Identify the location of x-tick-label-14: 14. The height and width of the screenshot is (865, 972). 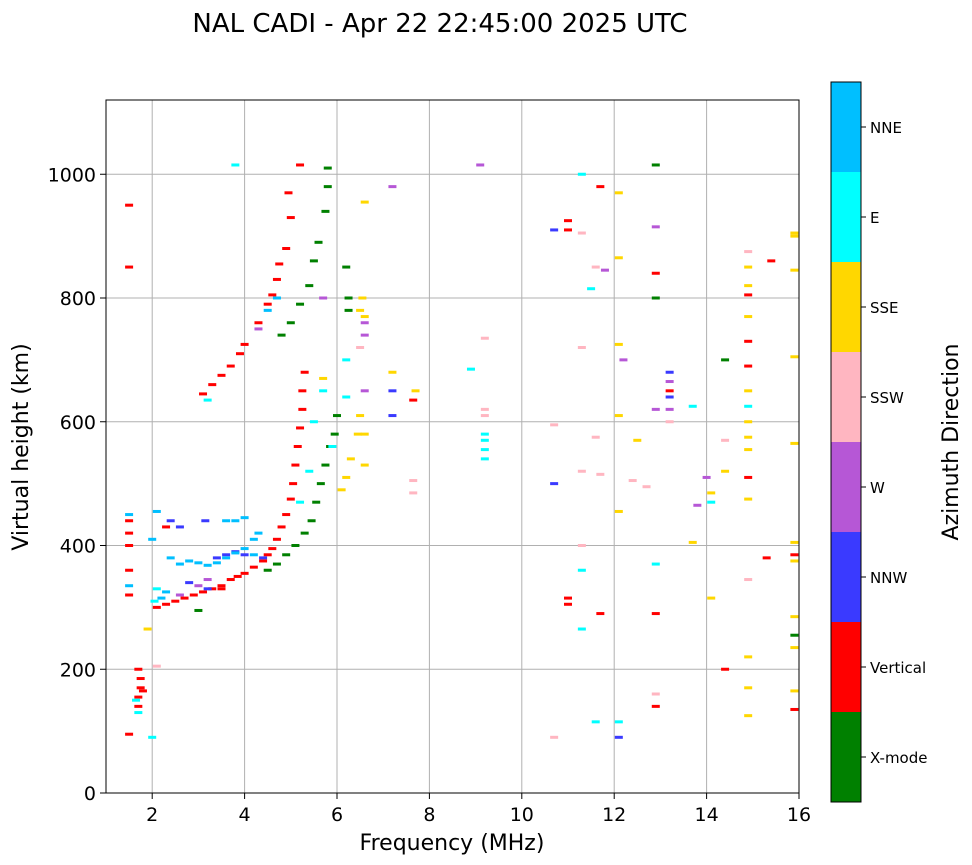
(707, 815).